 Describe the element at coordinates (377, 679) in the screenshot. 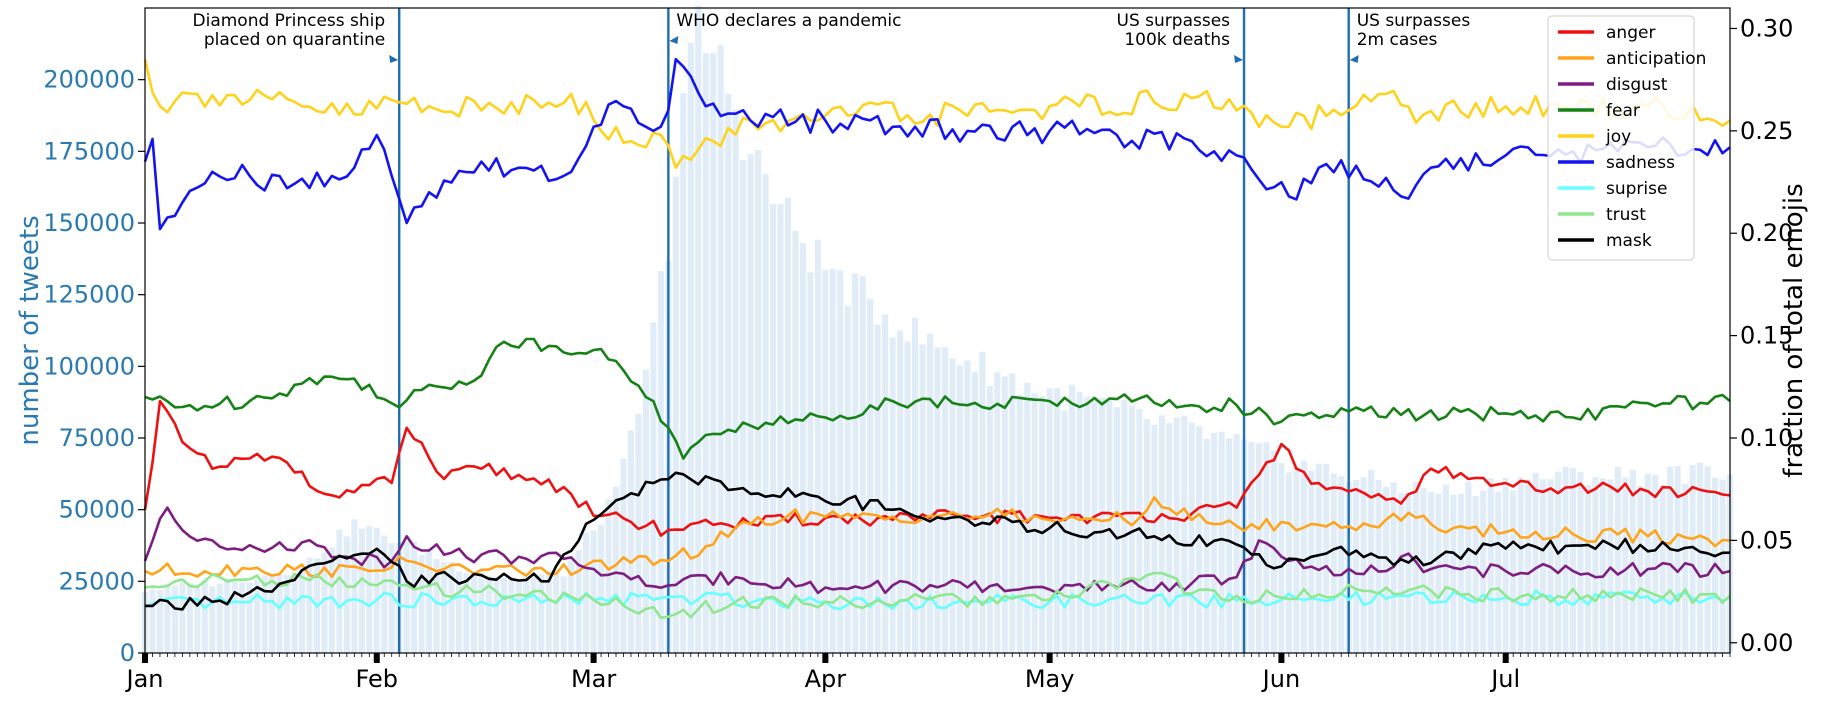

I see `x-tick-label: Feb` at that location.